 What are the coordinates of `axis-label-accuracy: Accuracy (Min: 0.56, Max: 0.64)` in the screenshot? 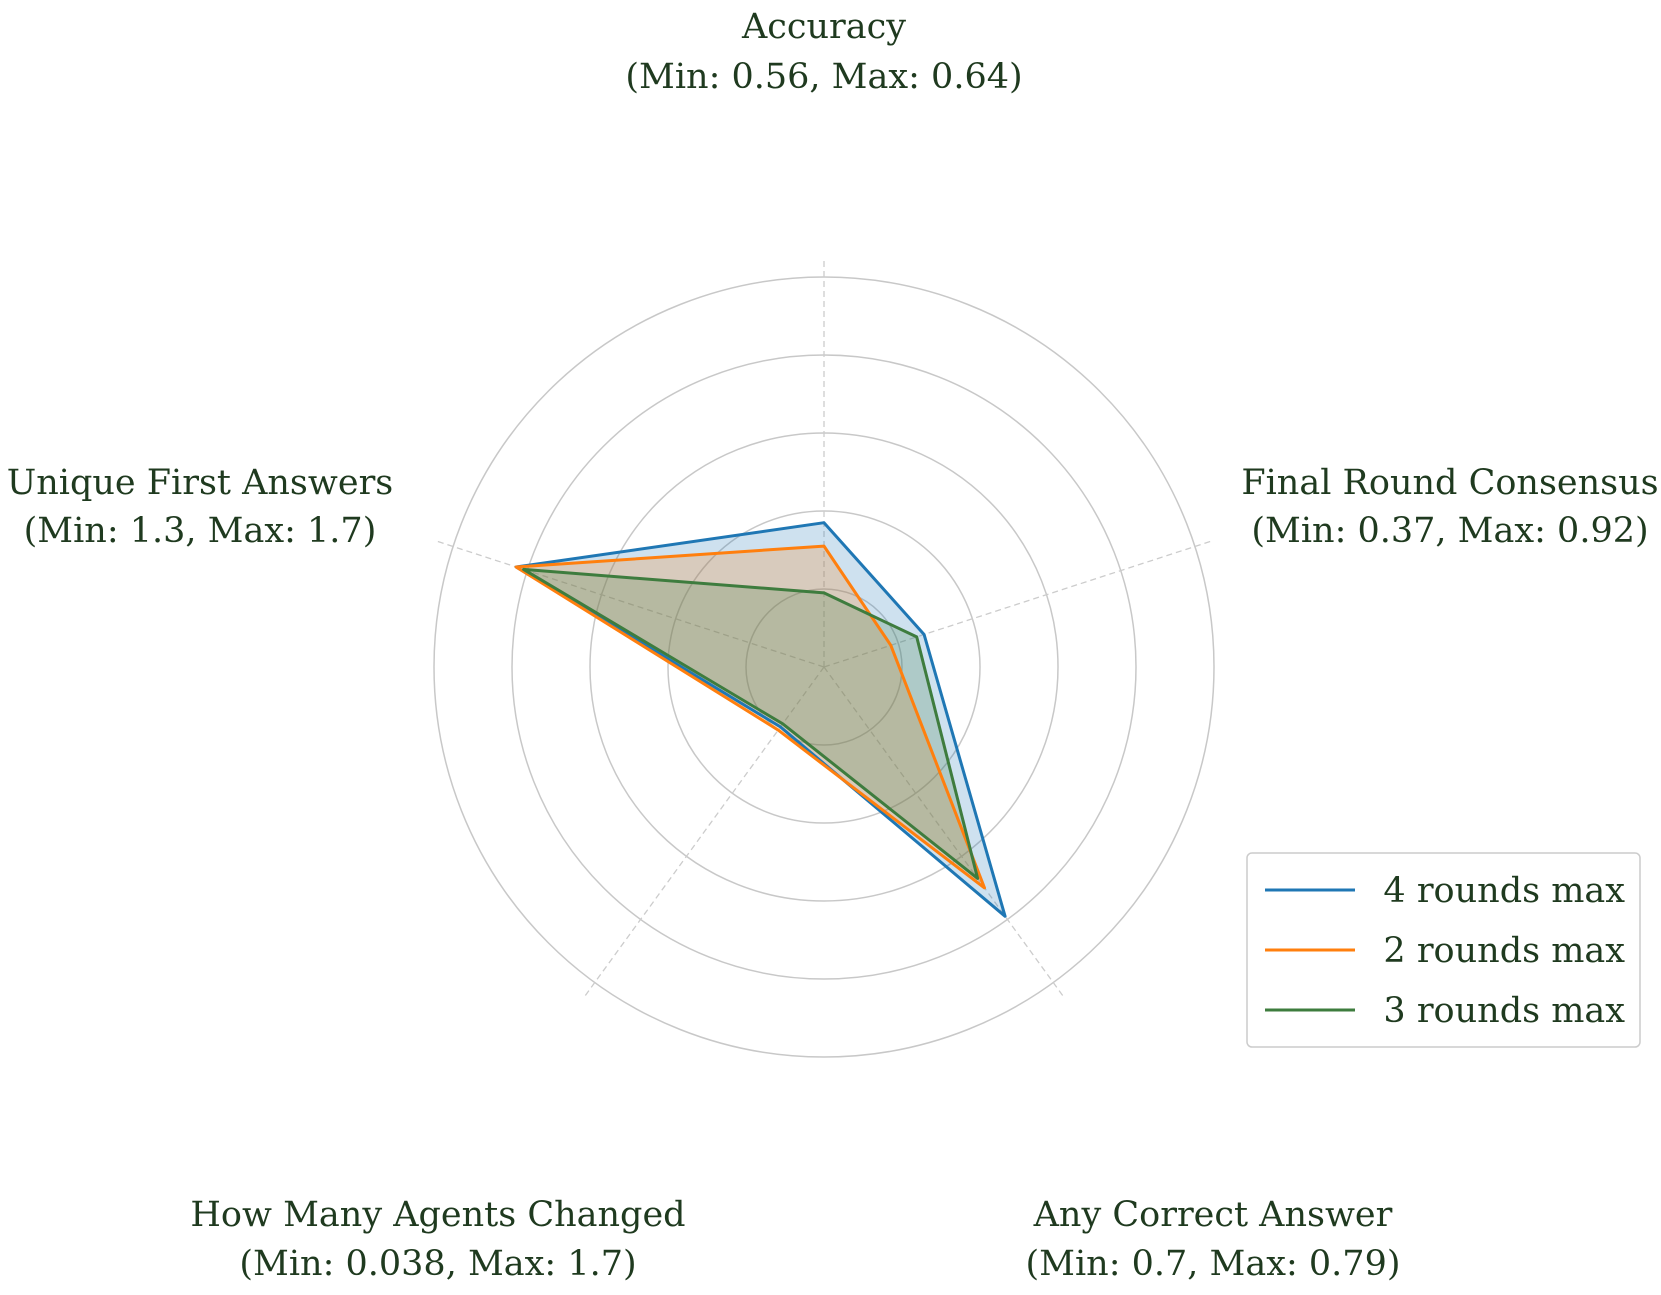 It's located at (823, 52).